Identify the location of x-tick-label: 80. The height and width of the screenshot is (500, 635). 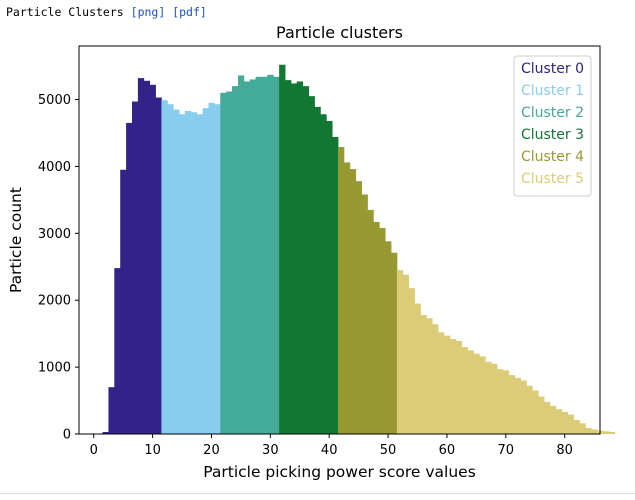
(564, 450).